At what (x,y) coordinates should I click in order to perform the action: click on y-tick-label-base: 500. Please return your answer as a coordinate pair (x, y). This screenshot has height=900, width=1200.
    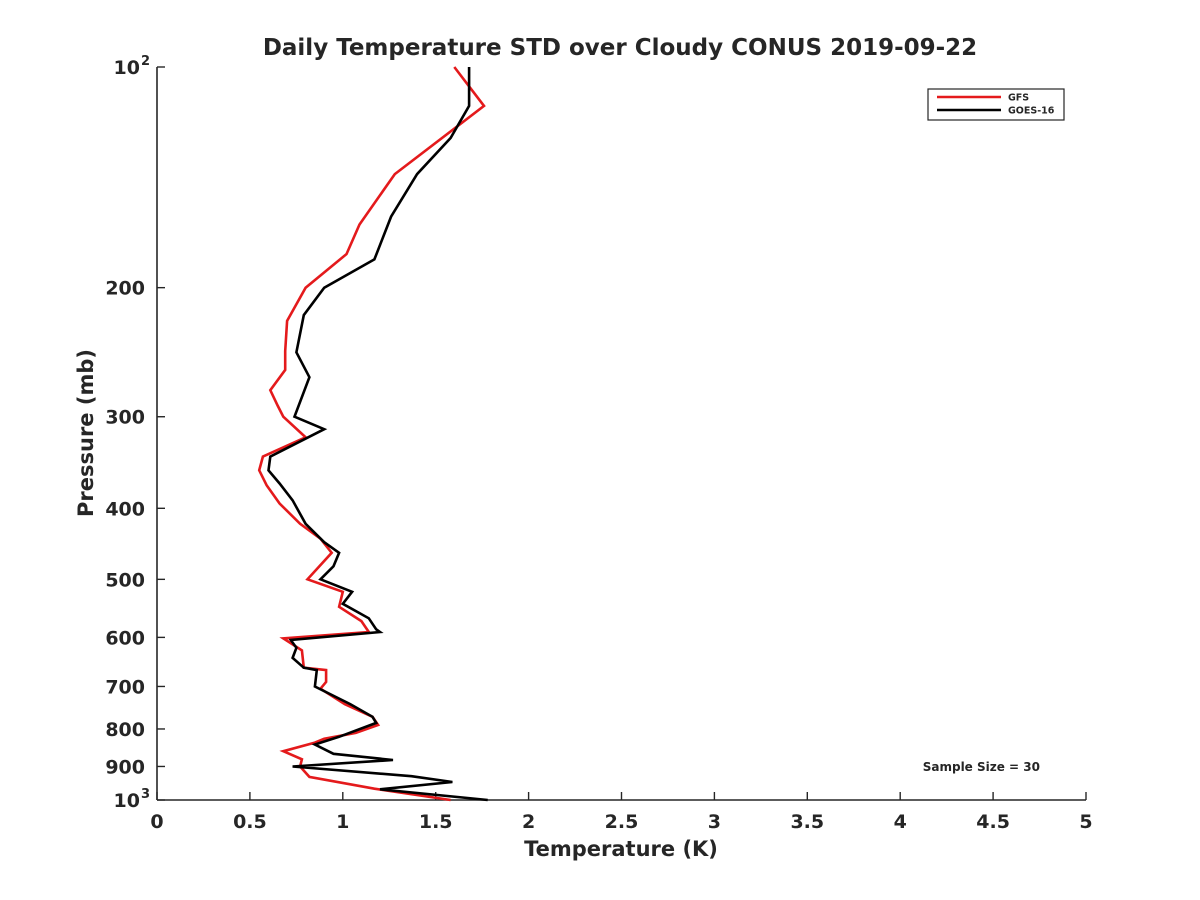
    Looking at the image, I should click on (125, 580).